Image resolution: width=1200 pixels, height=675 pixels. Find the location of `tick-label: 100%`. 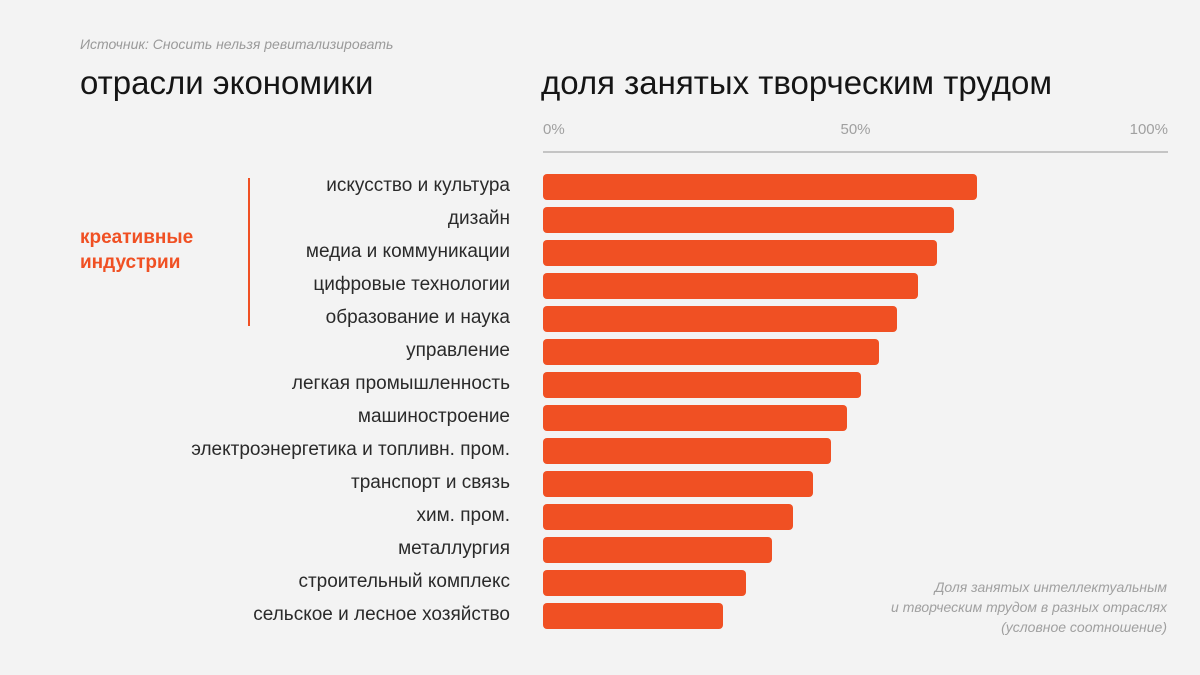

tick-label: 100% is located at coordinates (1148, 129).